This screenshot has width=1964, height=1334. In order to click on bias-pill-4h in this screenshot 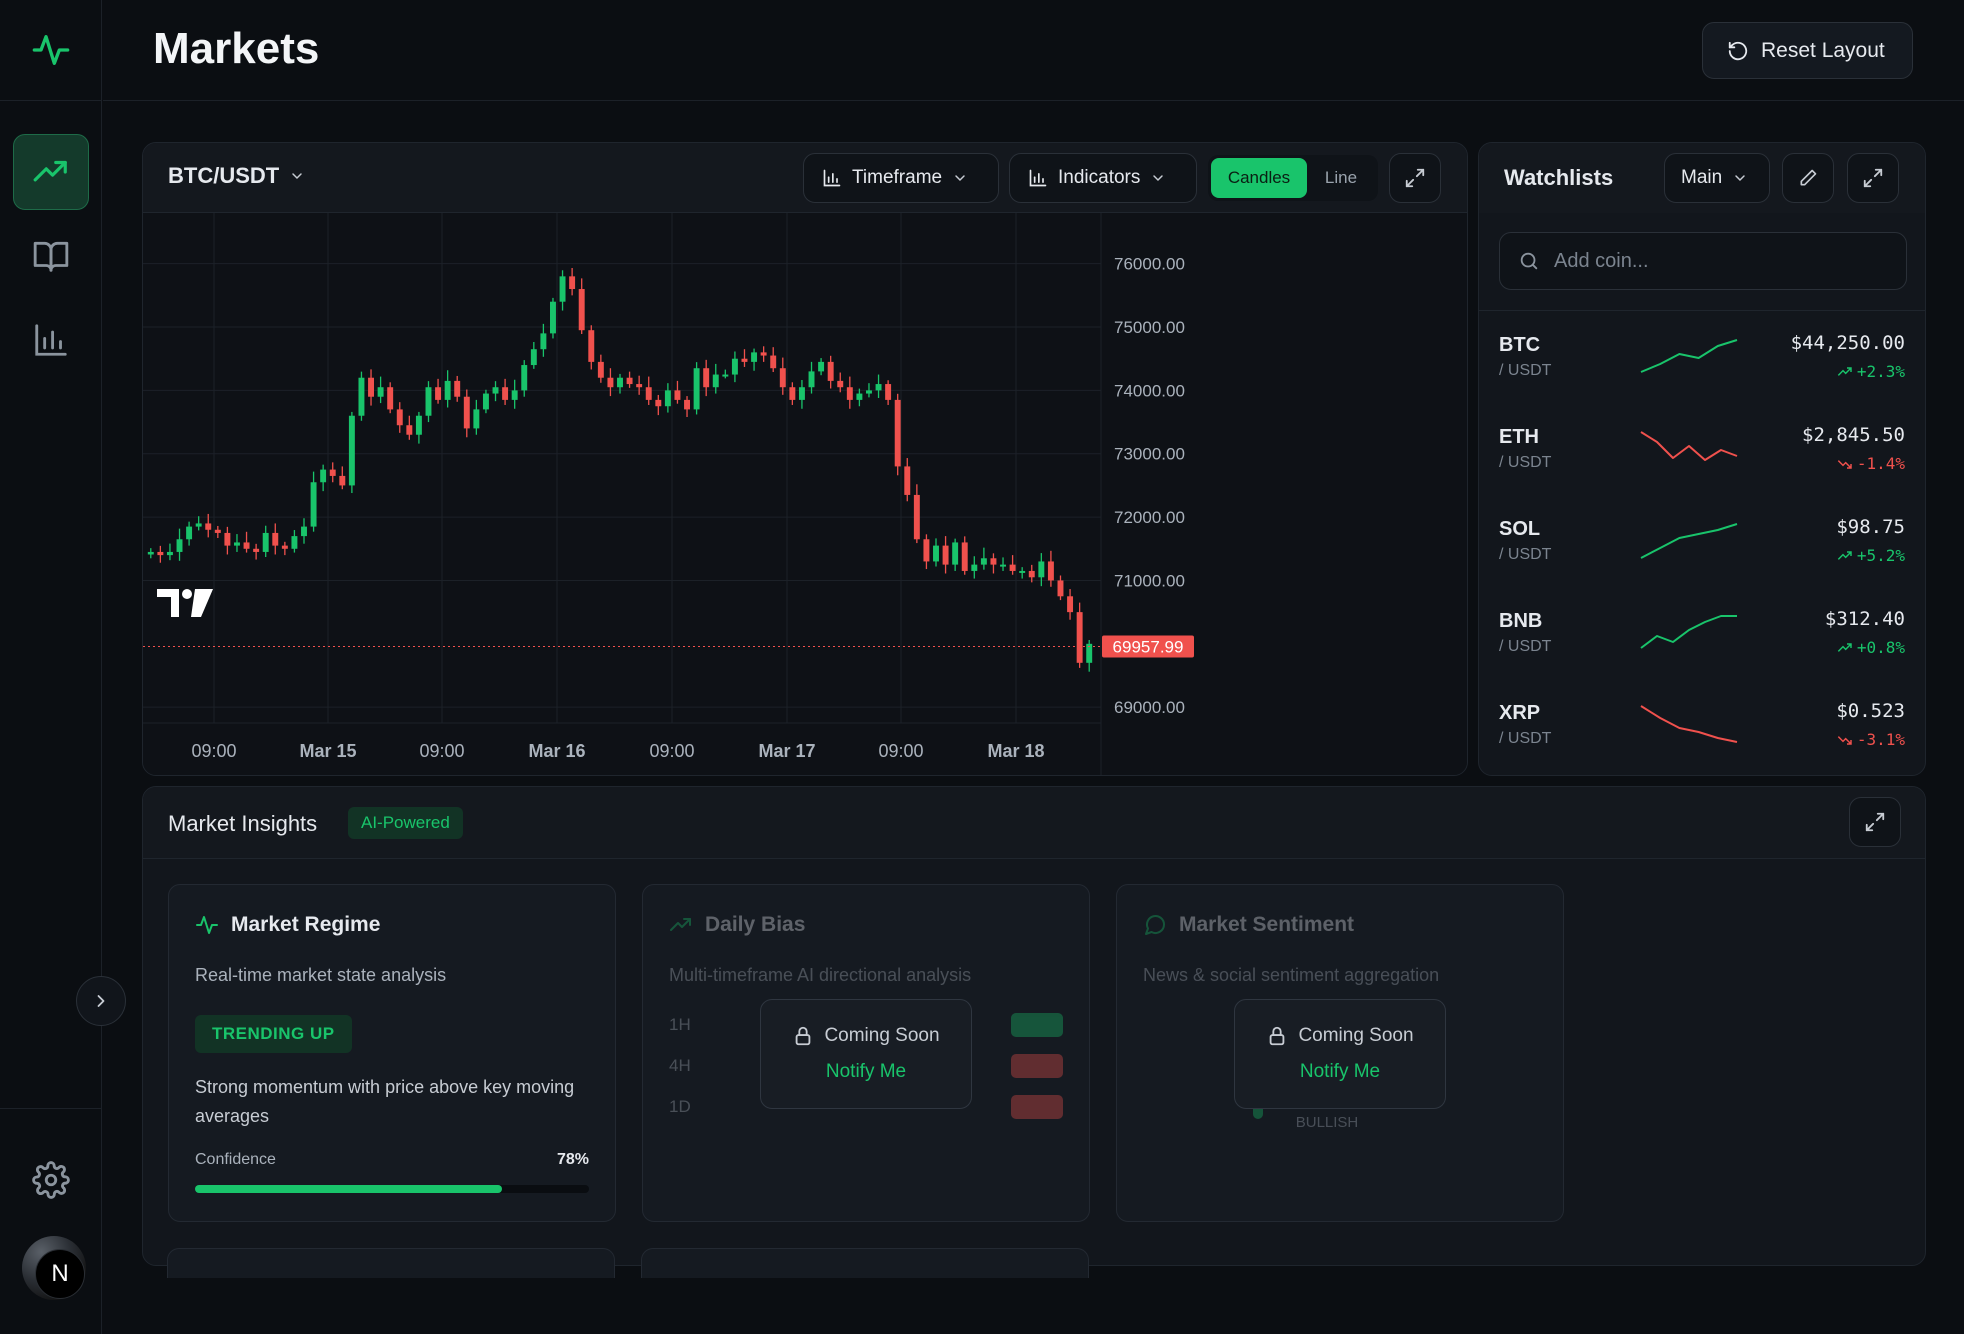, I will do `click(1037, 1066)`.